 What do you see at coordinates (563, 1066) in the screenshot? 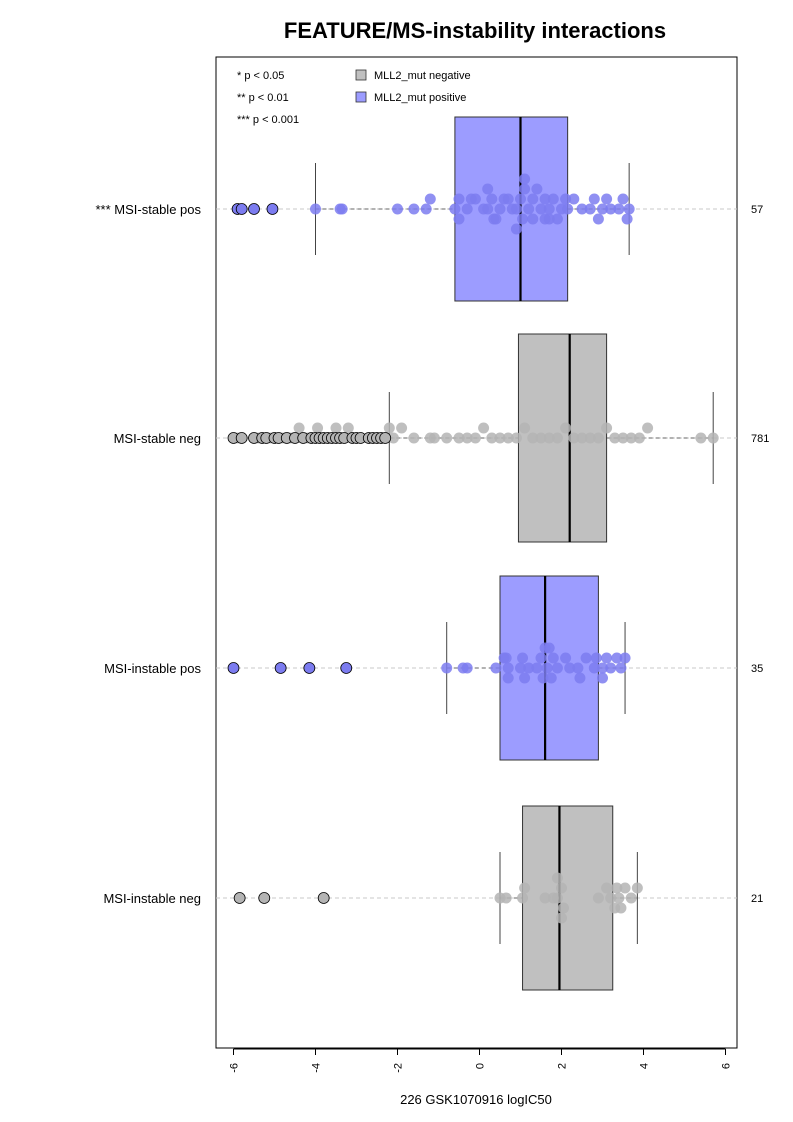
I see `x-tick-label: 2` at bounding box center [563, 1066].